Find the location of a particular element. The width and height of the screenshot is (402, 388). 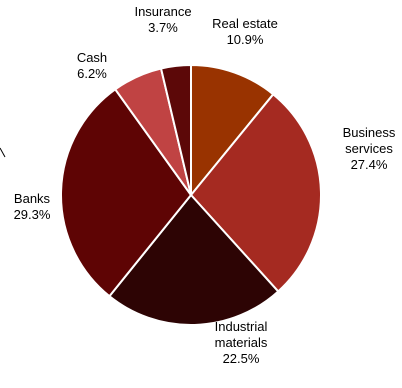

pie-value-label: 27.4% is located at coordinates (369, 164).